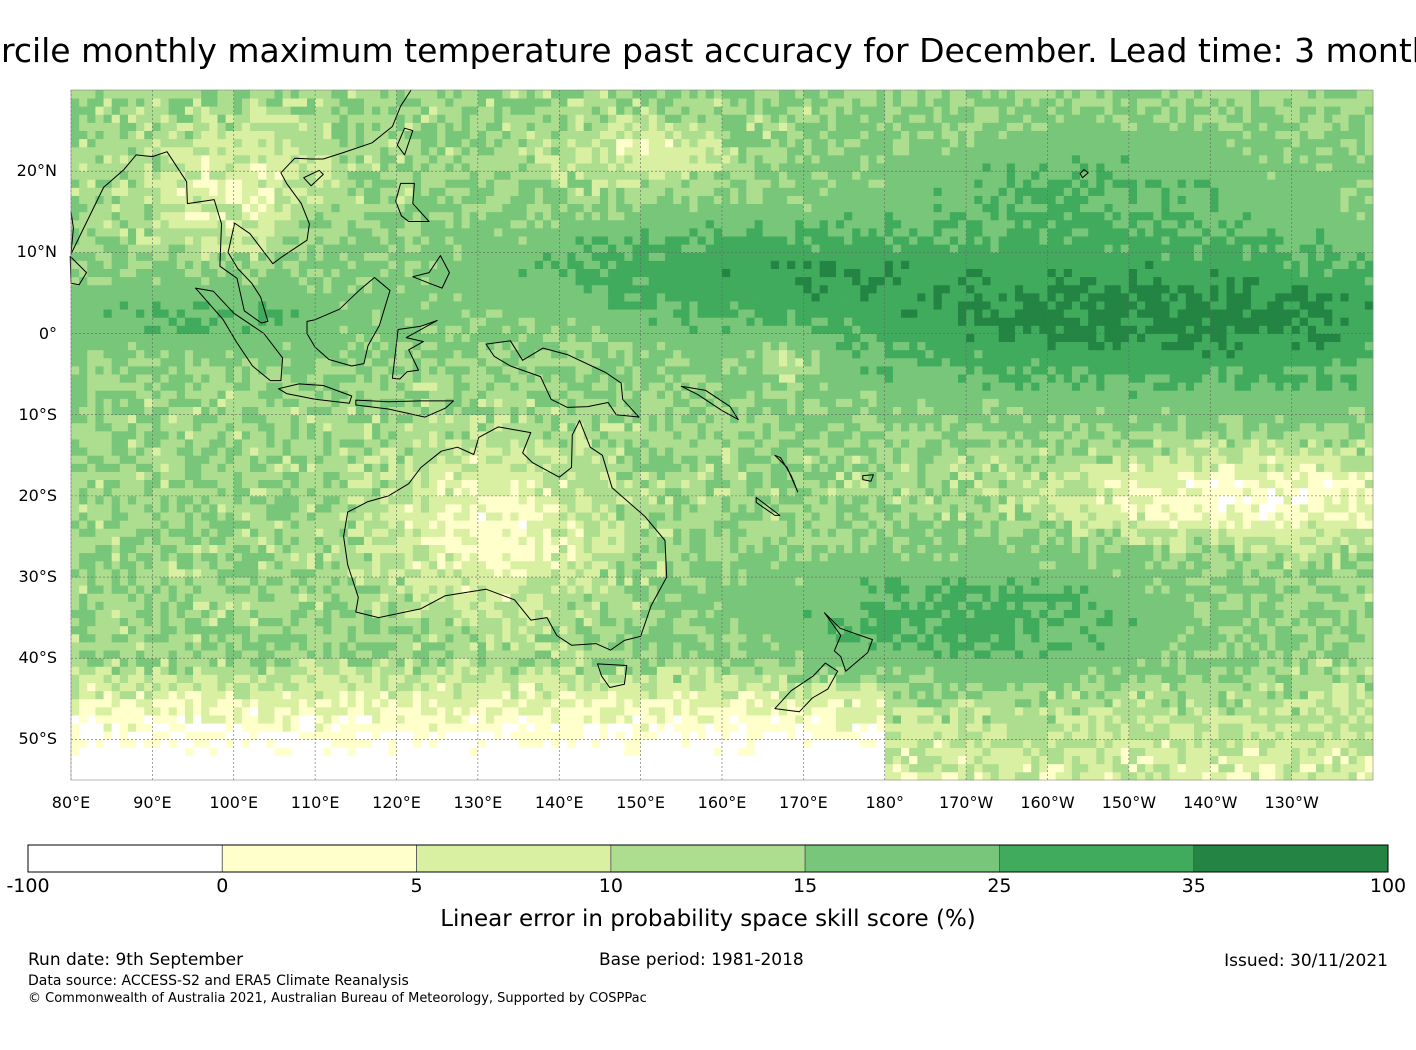  Describe the element at coordinates (36, 171) in the screenshot. I see `latitude-tick-label: 20°N` at that location.